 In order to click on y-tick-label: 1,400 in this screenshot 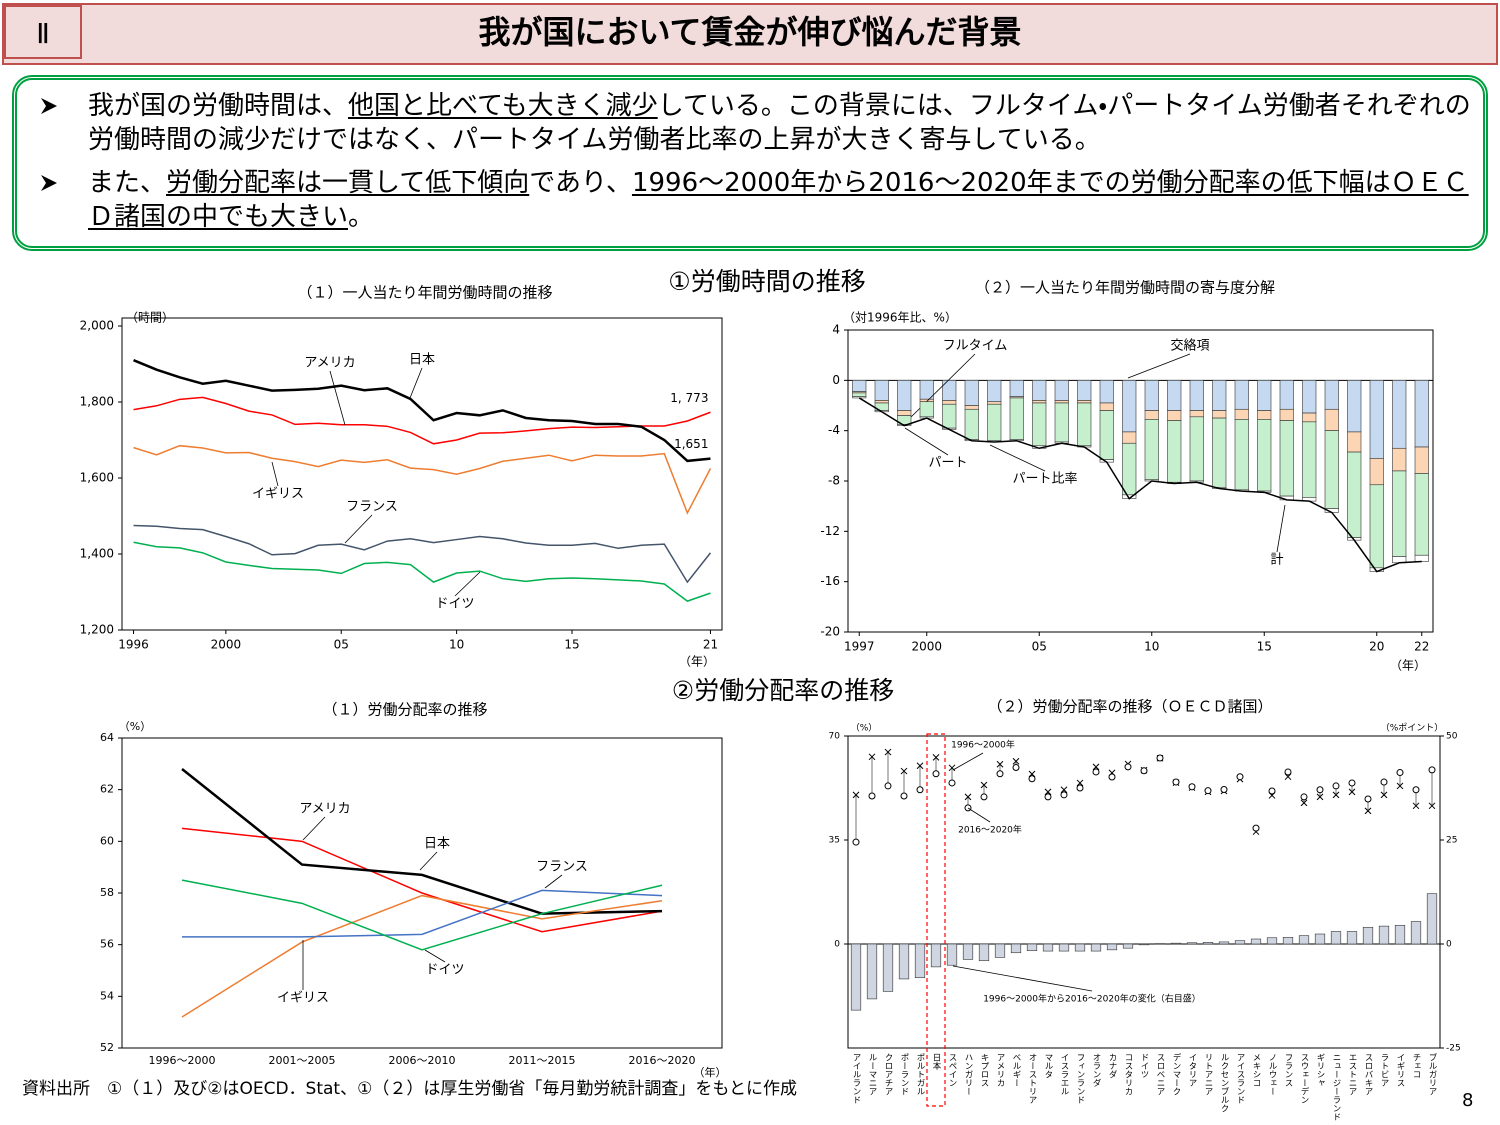, I will do `click(97, 554)`.